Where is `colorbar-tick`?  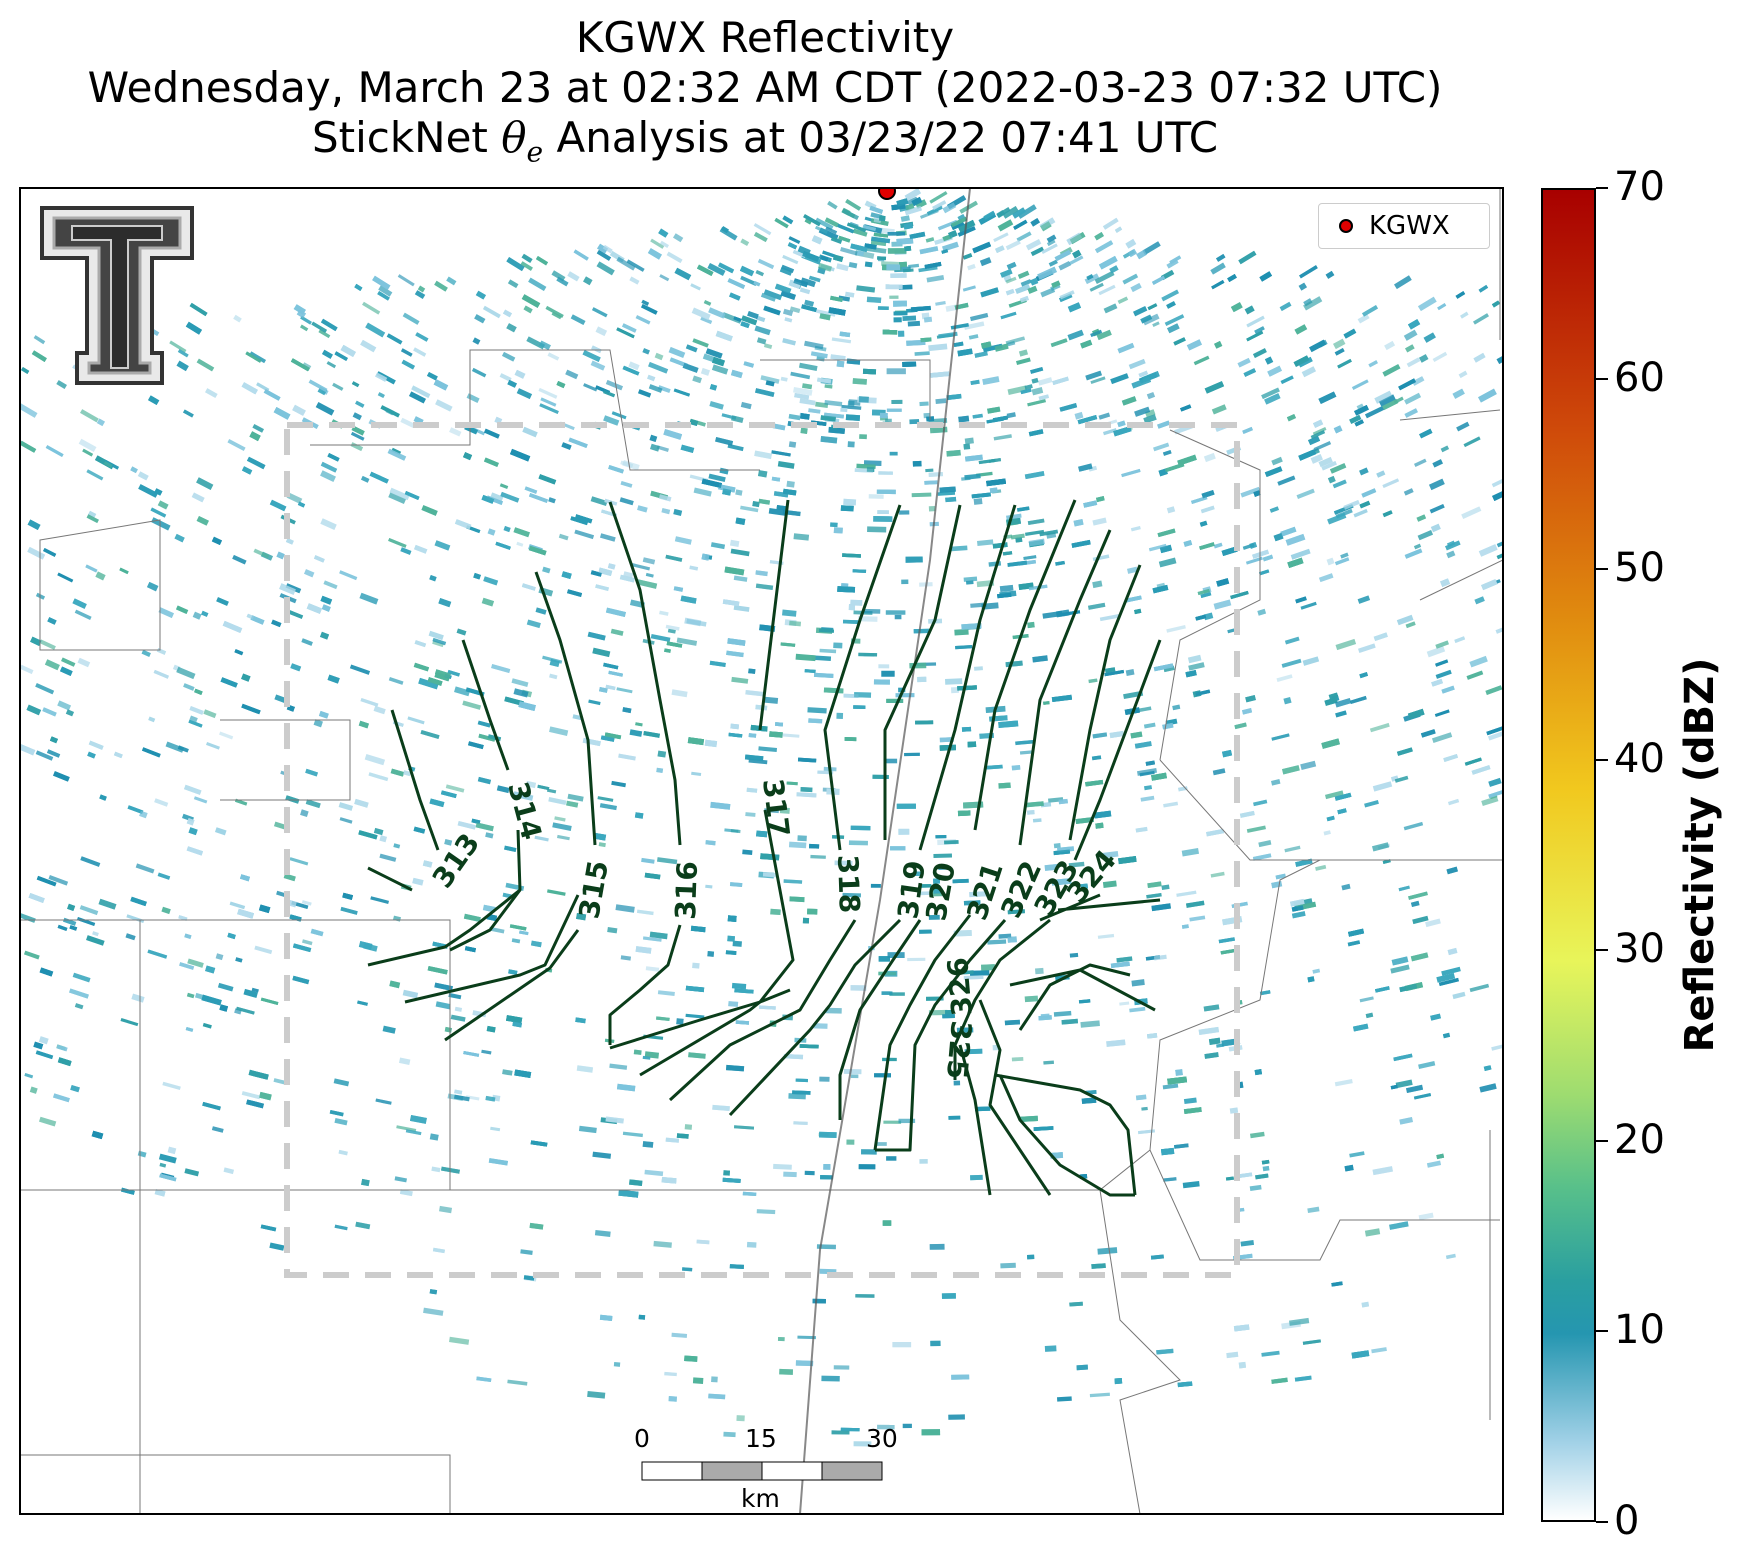 colorbar-tick is located at coordinates (1602, 569).